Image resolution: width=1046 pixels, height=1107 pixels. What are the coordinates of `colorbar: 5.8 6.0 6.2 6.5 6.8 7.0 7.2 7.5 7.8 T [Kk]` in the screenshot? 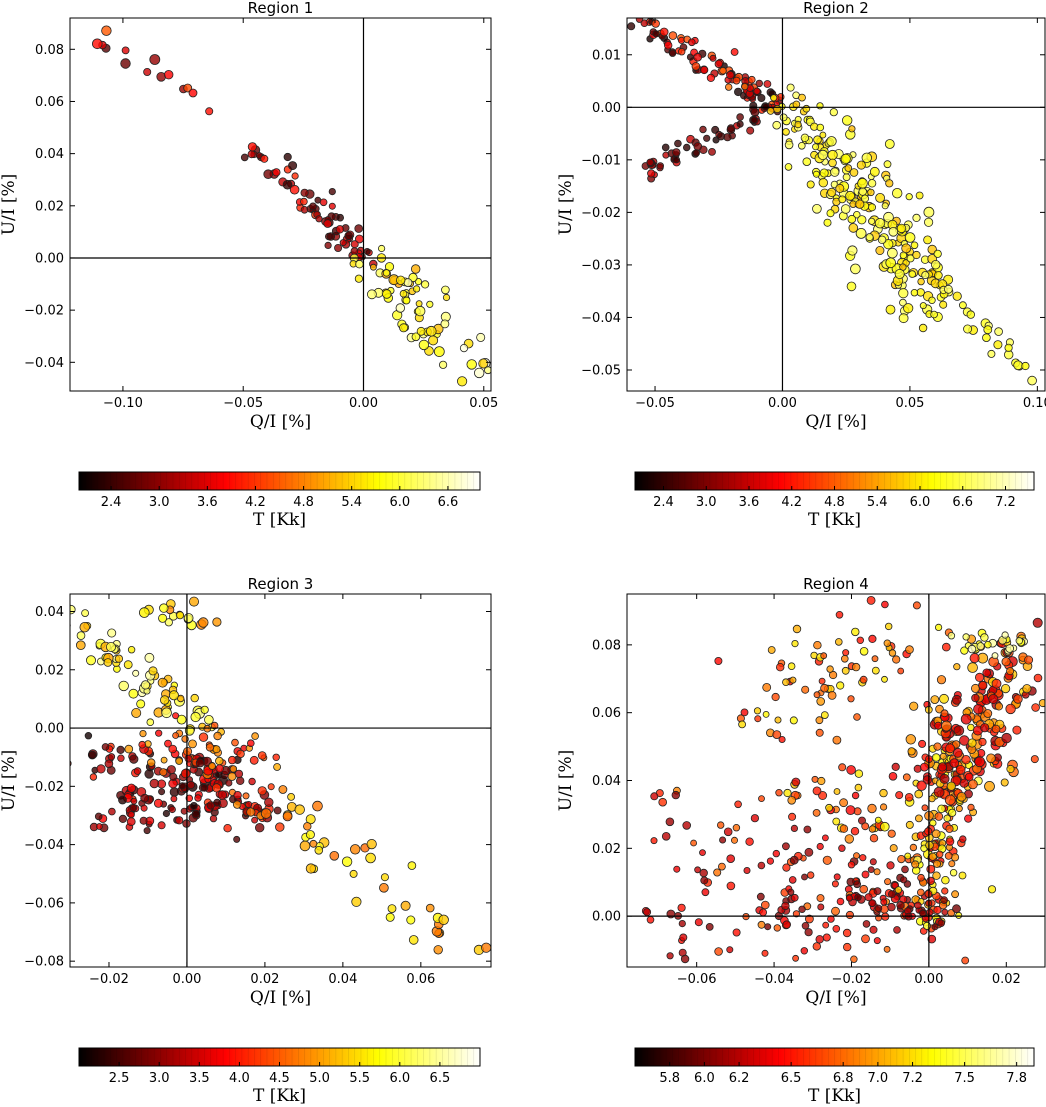 It's located at (834, 1076).